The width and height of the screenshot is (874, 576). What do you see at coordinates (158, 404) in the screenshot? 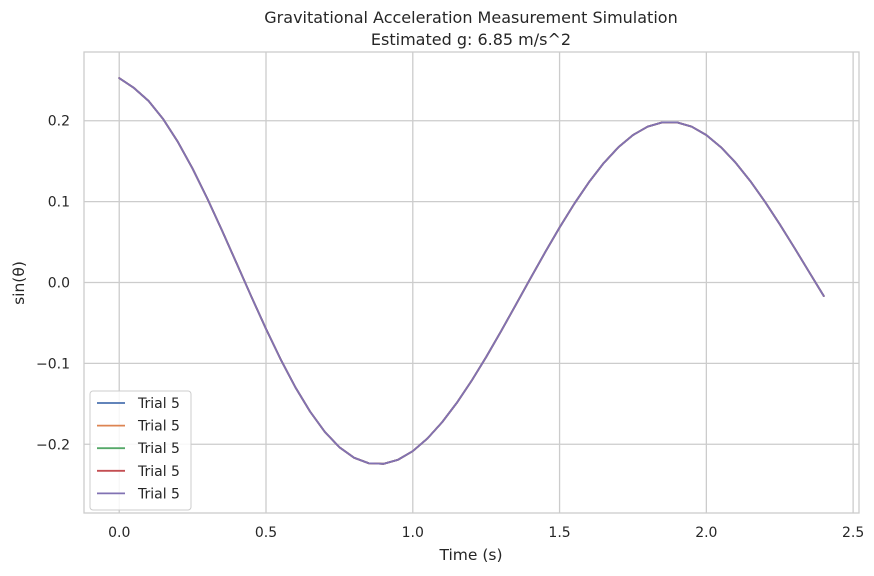
I see `legend-label-1: Trial 5` at bounding box center [158, 404].